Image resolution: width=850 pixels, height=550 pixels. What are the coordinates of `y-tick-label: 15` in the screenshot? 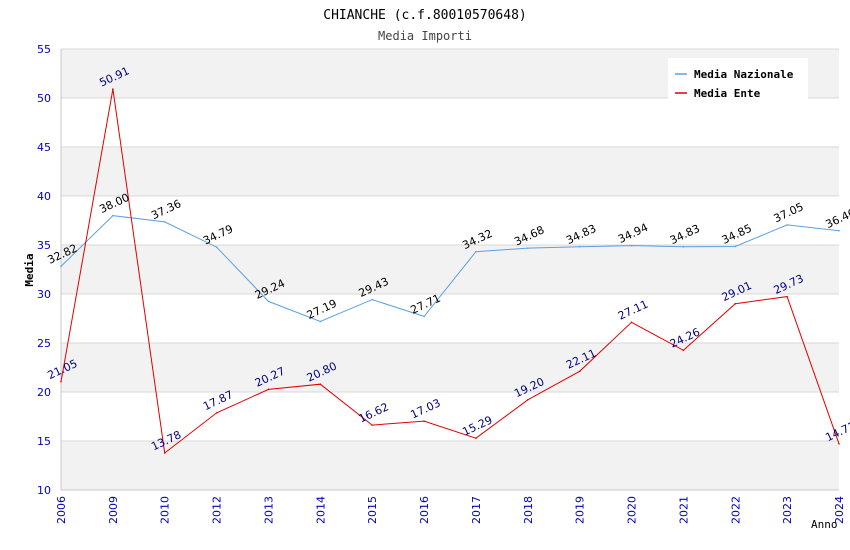 It's located at (44, 441).